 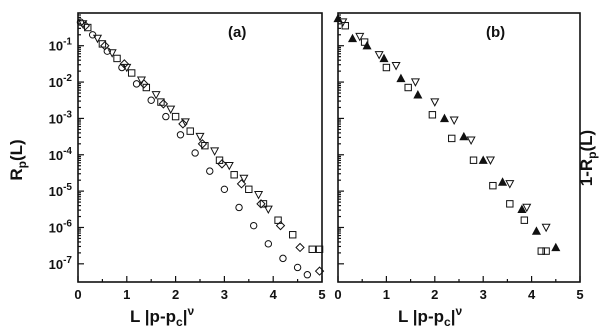 What do you see at coordinates (18, 159) in the screenshot?
I see `y-axis-title-left: Rp(L)` at bounding box center [18, 159].